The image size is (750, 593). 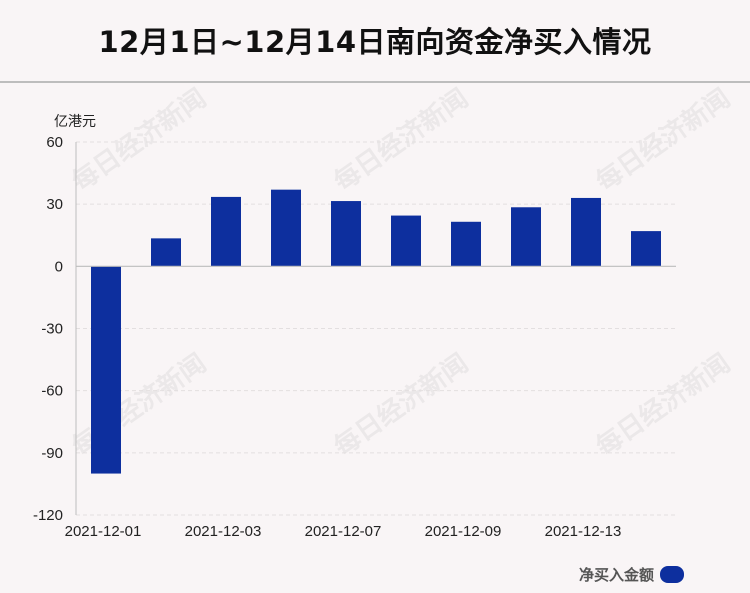 I want to click on x-tick-label: 2021-12-07, so click(x=343, y=531).